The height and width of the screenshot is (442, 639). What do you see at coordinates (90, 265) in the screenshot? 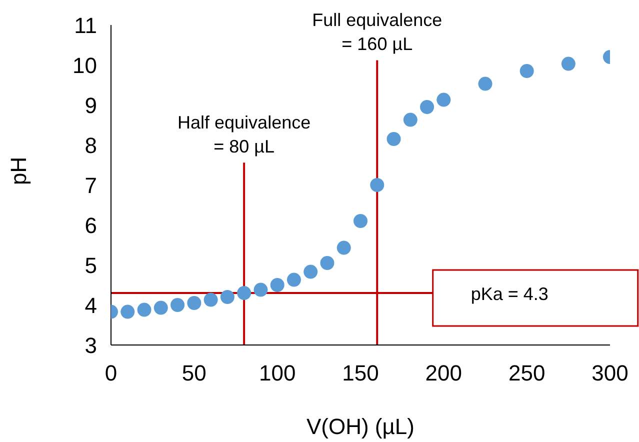
I see `y-tick-label: 5` at bounding box center [90, 265].